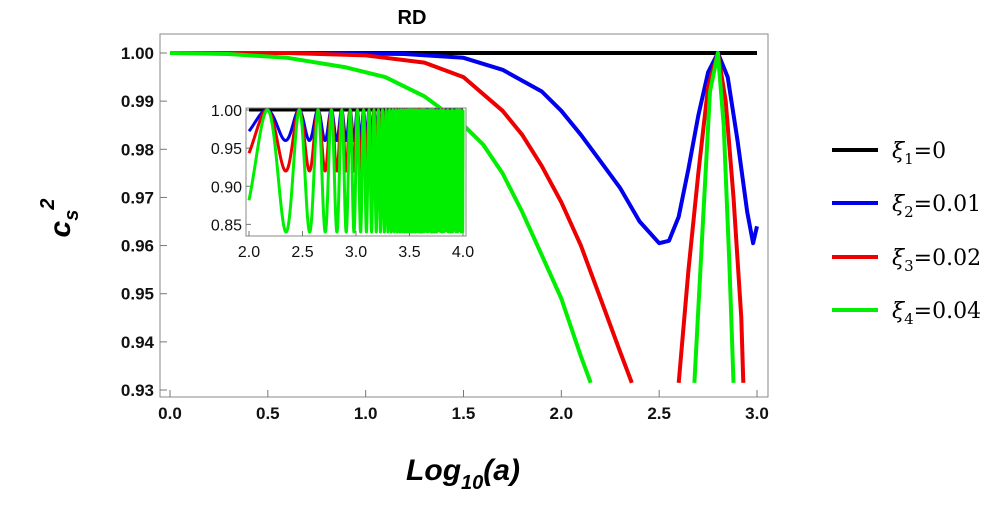 Image resolution: width=1008 pixels, height=527 pixels. I want to click on y-tick-label: 0.97, so click(137, 197).